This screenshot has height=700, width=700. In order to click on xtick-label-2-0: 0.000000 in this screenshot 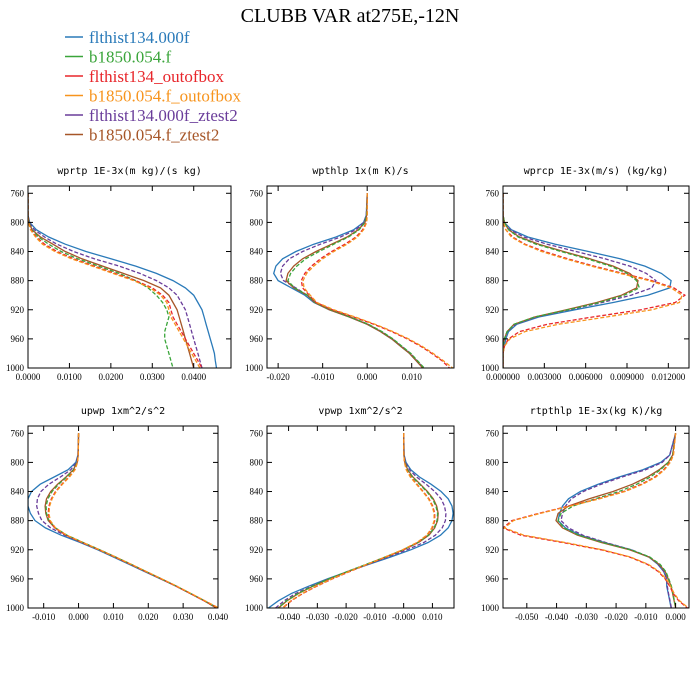, I will do `click(503, 377)`.